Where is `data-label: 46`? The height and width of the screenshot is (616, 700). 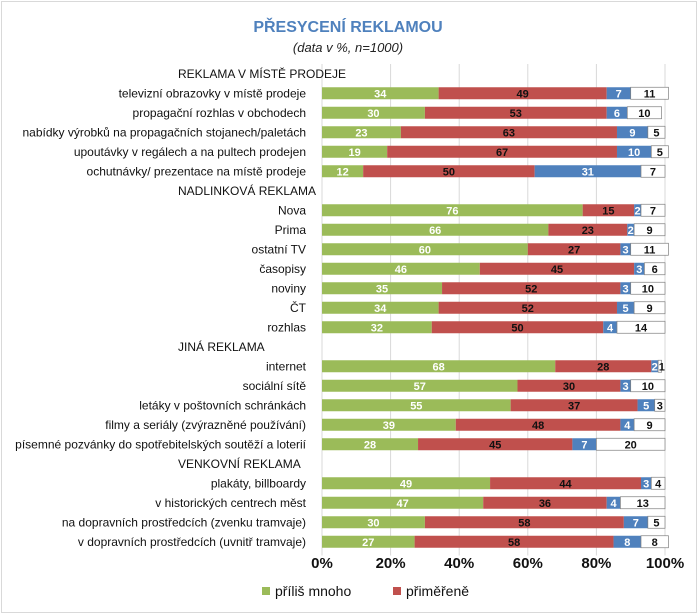 data-label: 46 is located at coordinates (401, 270).